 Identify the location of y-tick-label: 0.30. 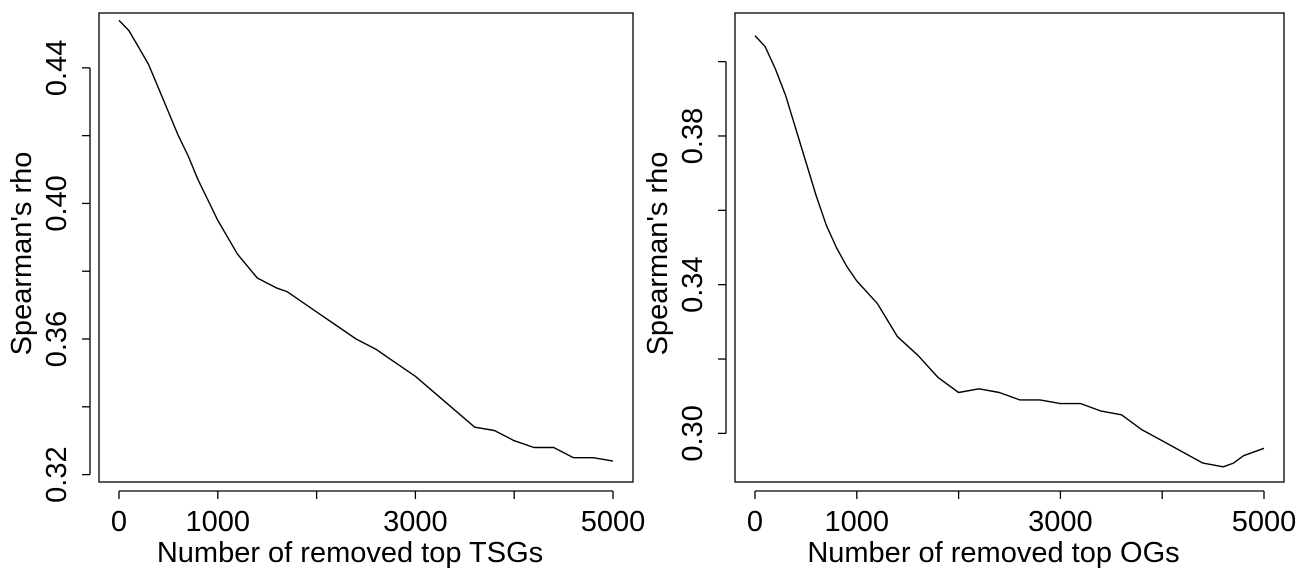
(693, 433).